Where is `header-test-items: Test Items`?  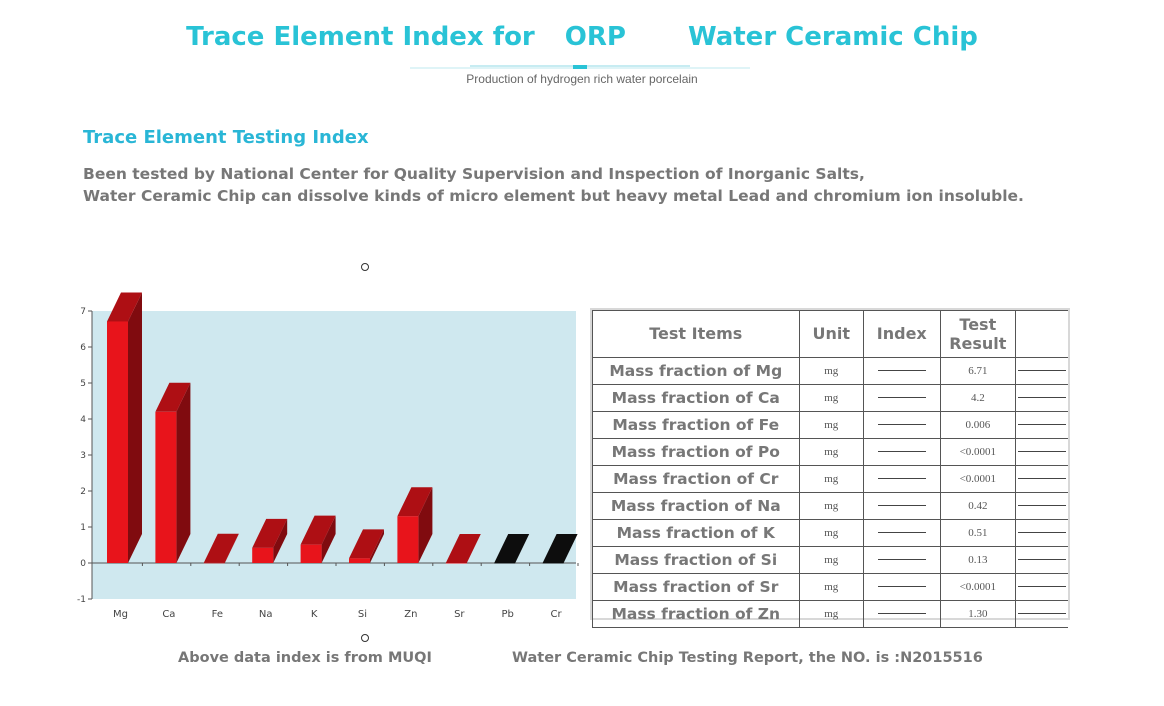
header-test-items: Test Items is located at coordinates (696, 334).